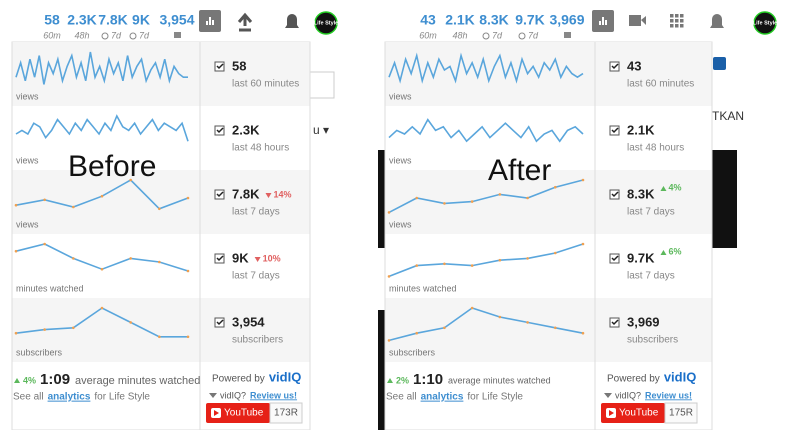 This screenshot has width=787, height=430. Describe the element at coordinates (112, 166) in the screenshot. I see `overlay-caption: Before` at that location.